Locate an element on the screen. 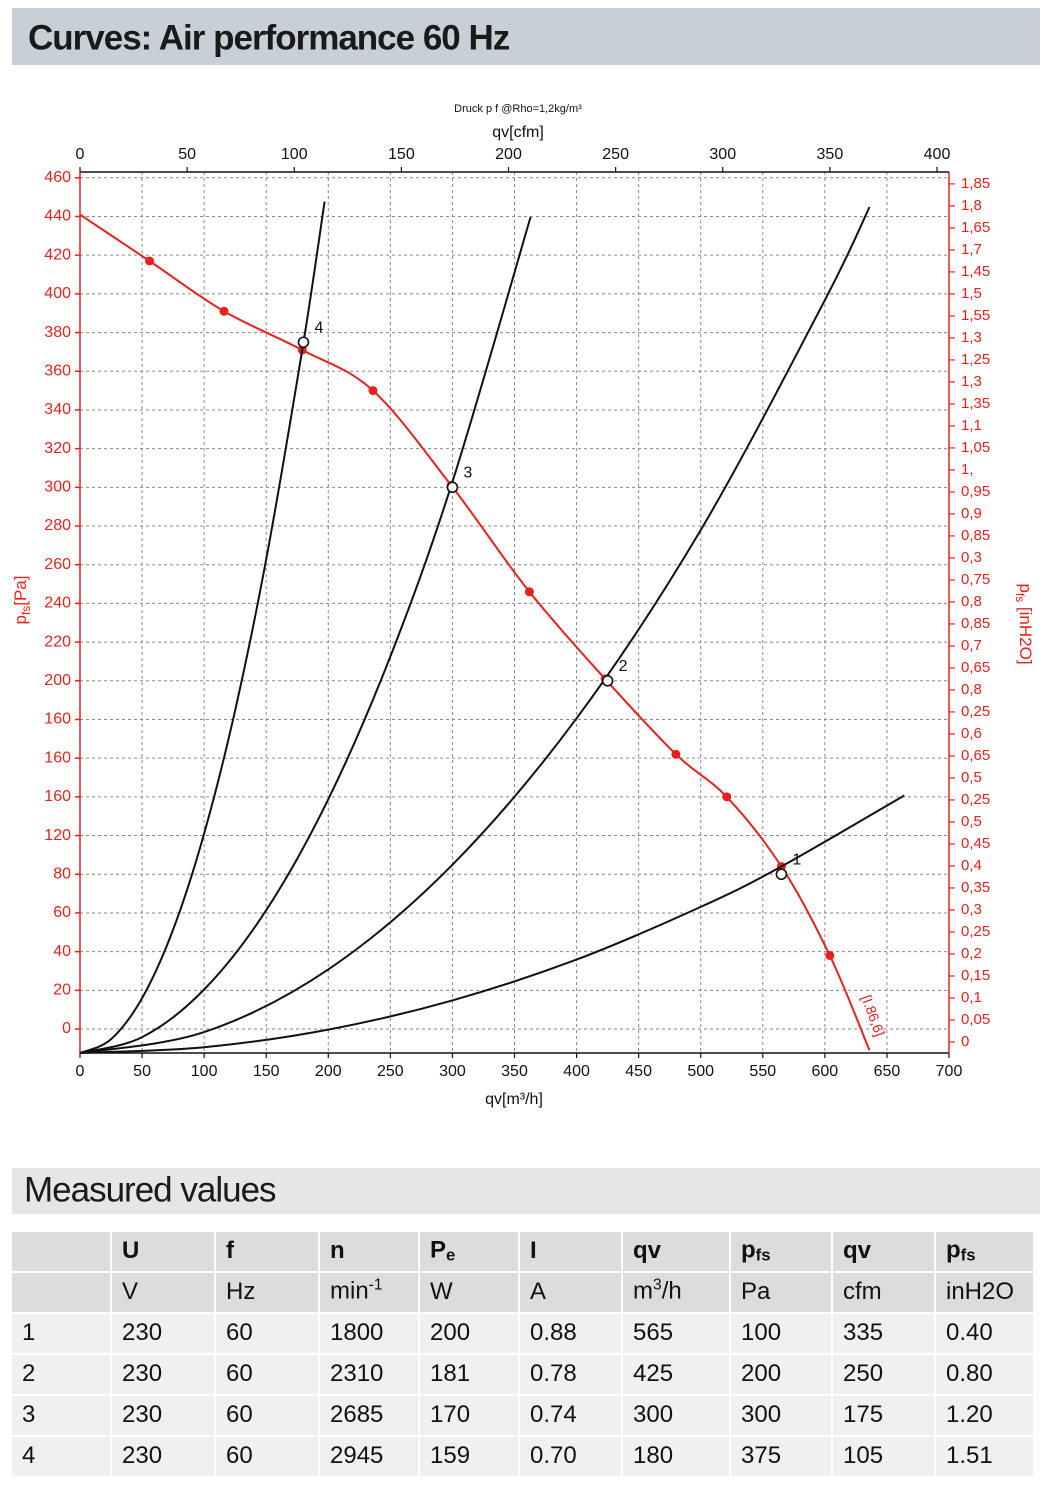  y-tick-label: 420 is located at coordinates (57, 254).